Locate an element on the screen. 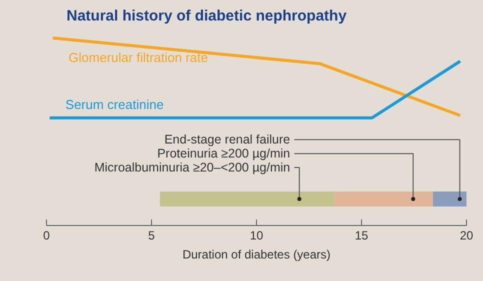 This screenshot has height=281, width=483. x-axis-title: Duration of diabetes (years) is located at coordinates (256, 255).